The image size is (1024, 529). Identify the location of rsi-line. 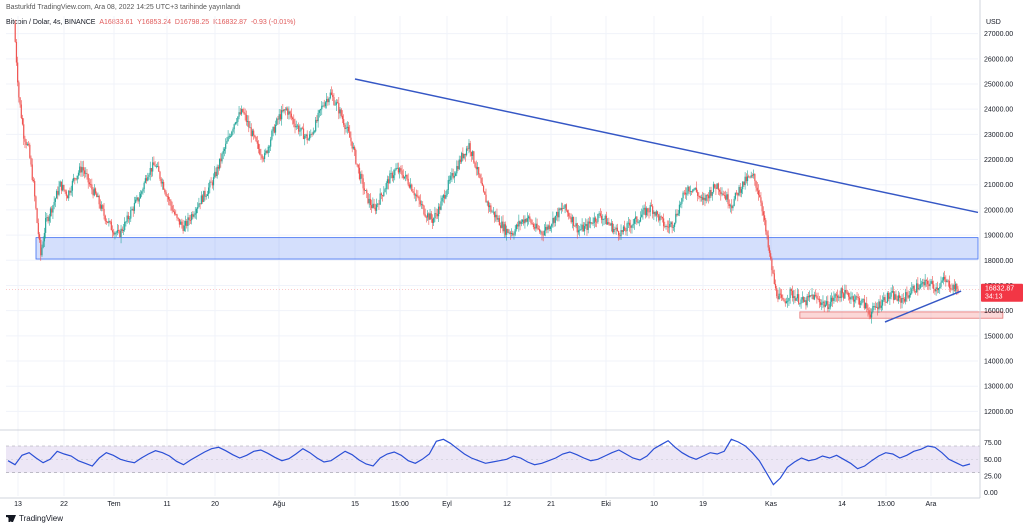
(489, 462).